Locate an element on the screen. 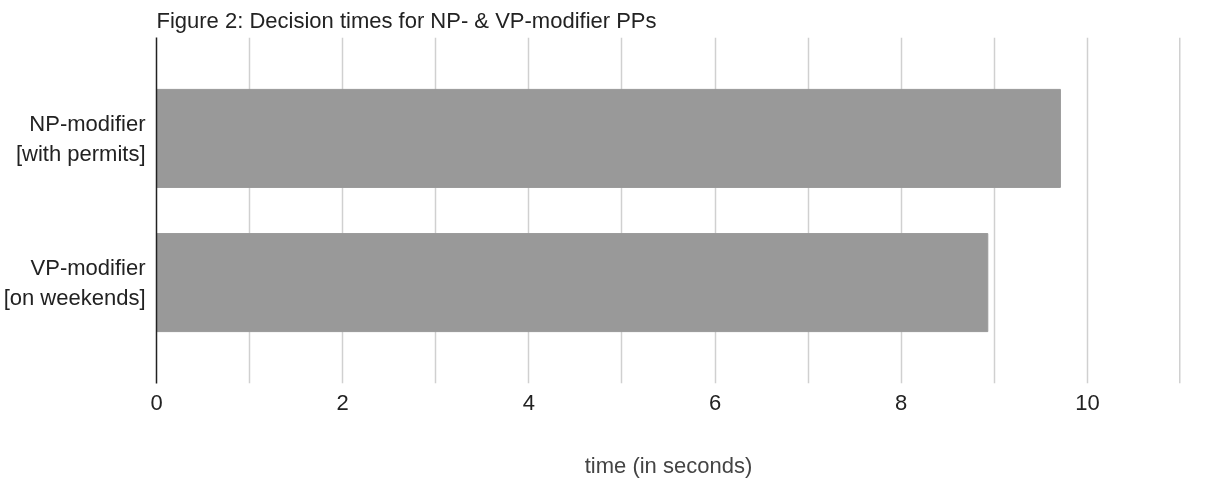 Image resolution: width=1215 pixels, height=485 pixels. x-tick-label: 10 is located at coordinates (1087, 402).